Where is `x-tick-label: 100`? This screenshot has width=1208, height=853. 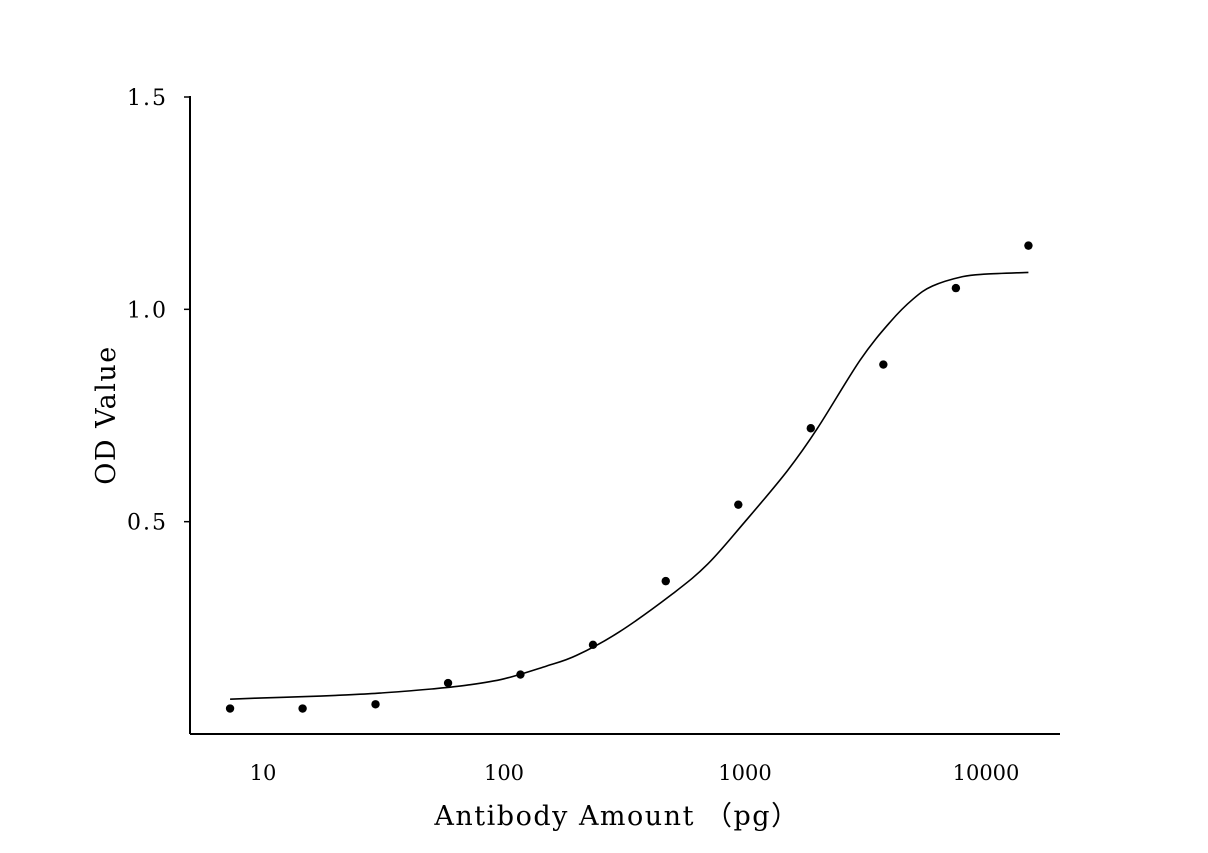
x-tick-label: 100 is located at coordinates (504, 773).